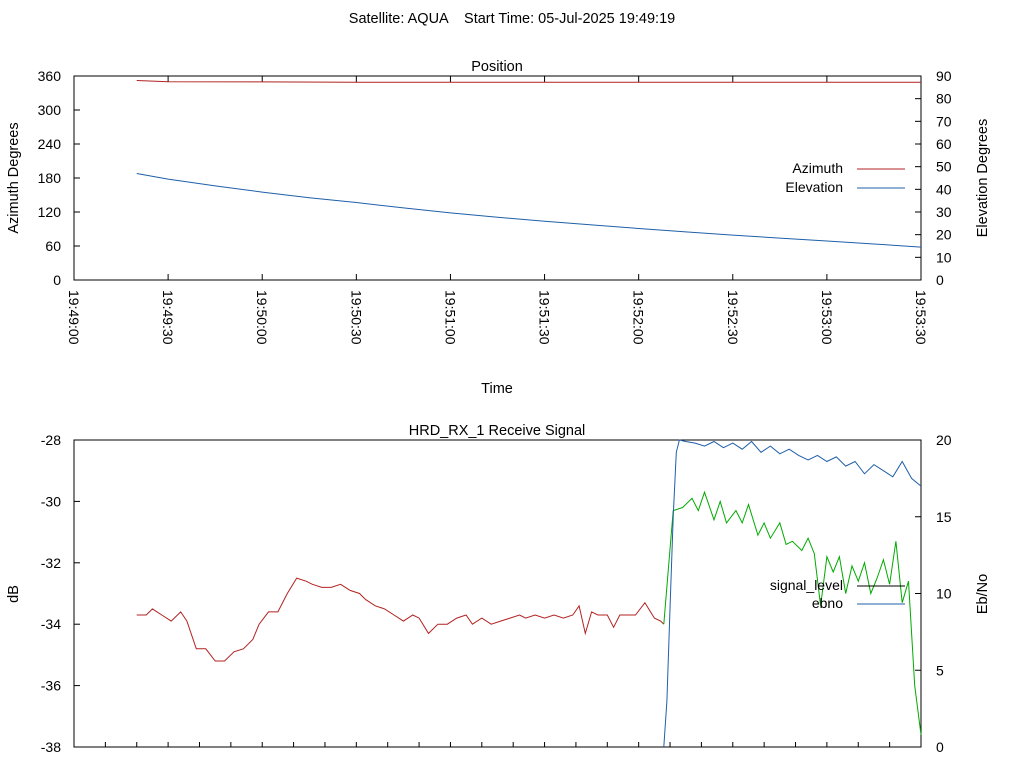 Image resolution: width=1024 pixels, height=768 pixels. I want to click on signal-y-tick-label: -36, so click(51, 686).